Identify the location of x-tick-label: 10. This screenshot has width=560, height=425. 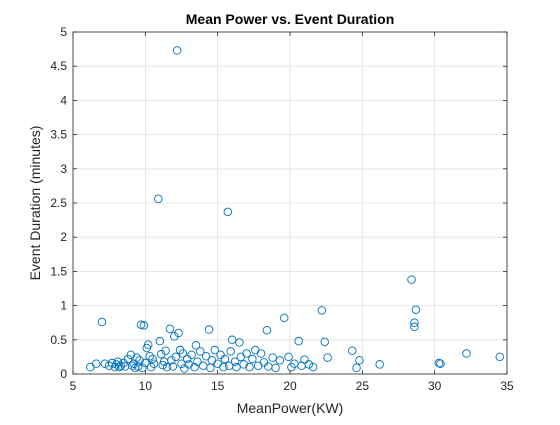
(146, 386).